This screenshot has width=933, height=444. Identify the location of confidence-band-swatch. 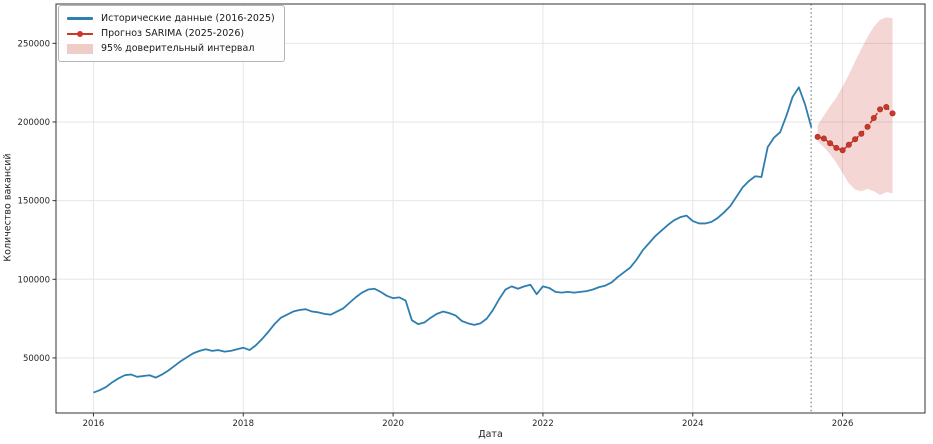
(80, 48).